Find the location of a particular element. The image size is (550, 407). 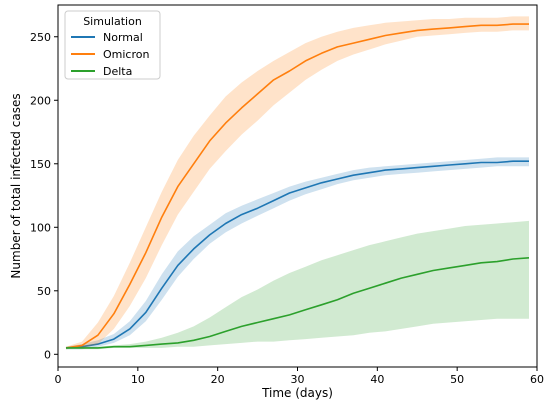

x-tick-label: 40 is located at coordinates (377, 379).